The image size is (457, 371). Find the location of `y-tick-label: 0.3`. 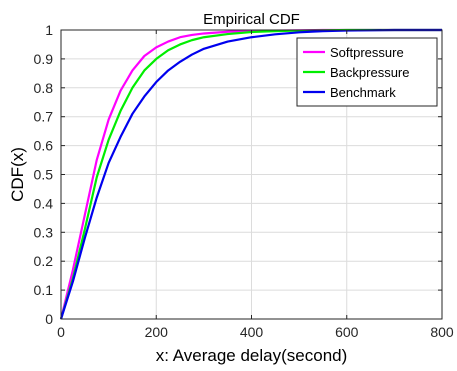

y-tick-label: 0.3 is located at coordinates (44, 232).